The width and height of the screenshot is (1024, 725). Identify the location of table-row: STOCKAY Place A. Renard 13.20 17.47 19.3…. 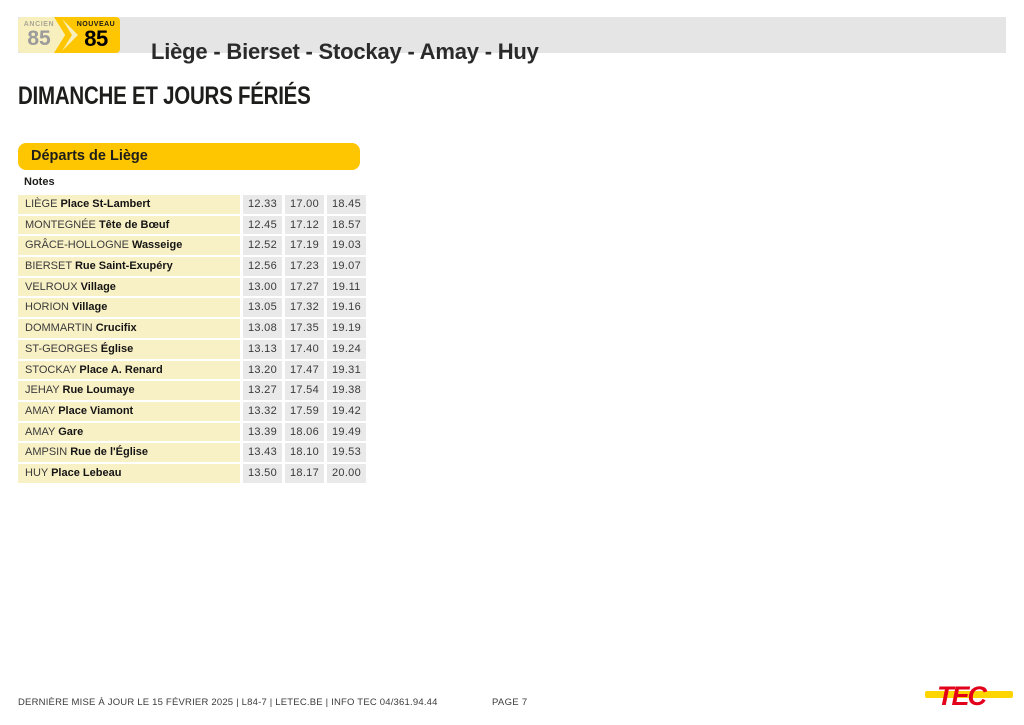
(192, 370).